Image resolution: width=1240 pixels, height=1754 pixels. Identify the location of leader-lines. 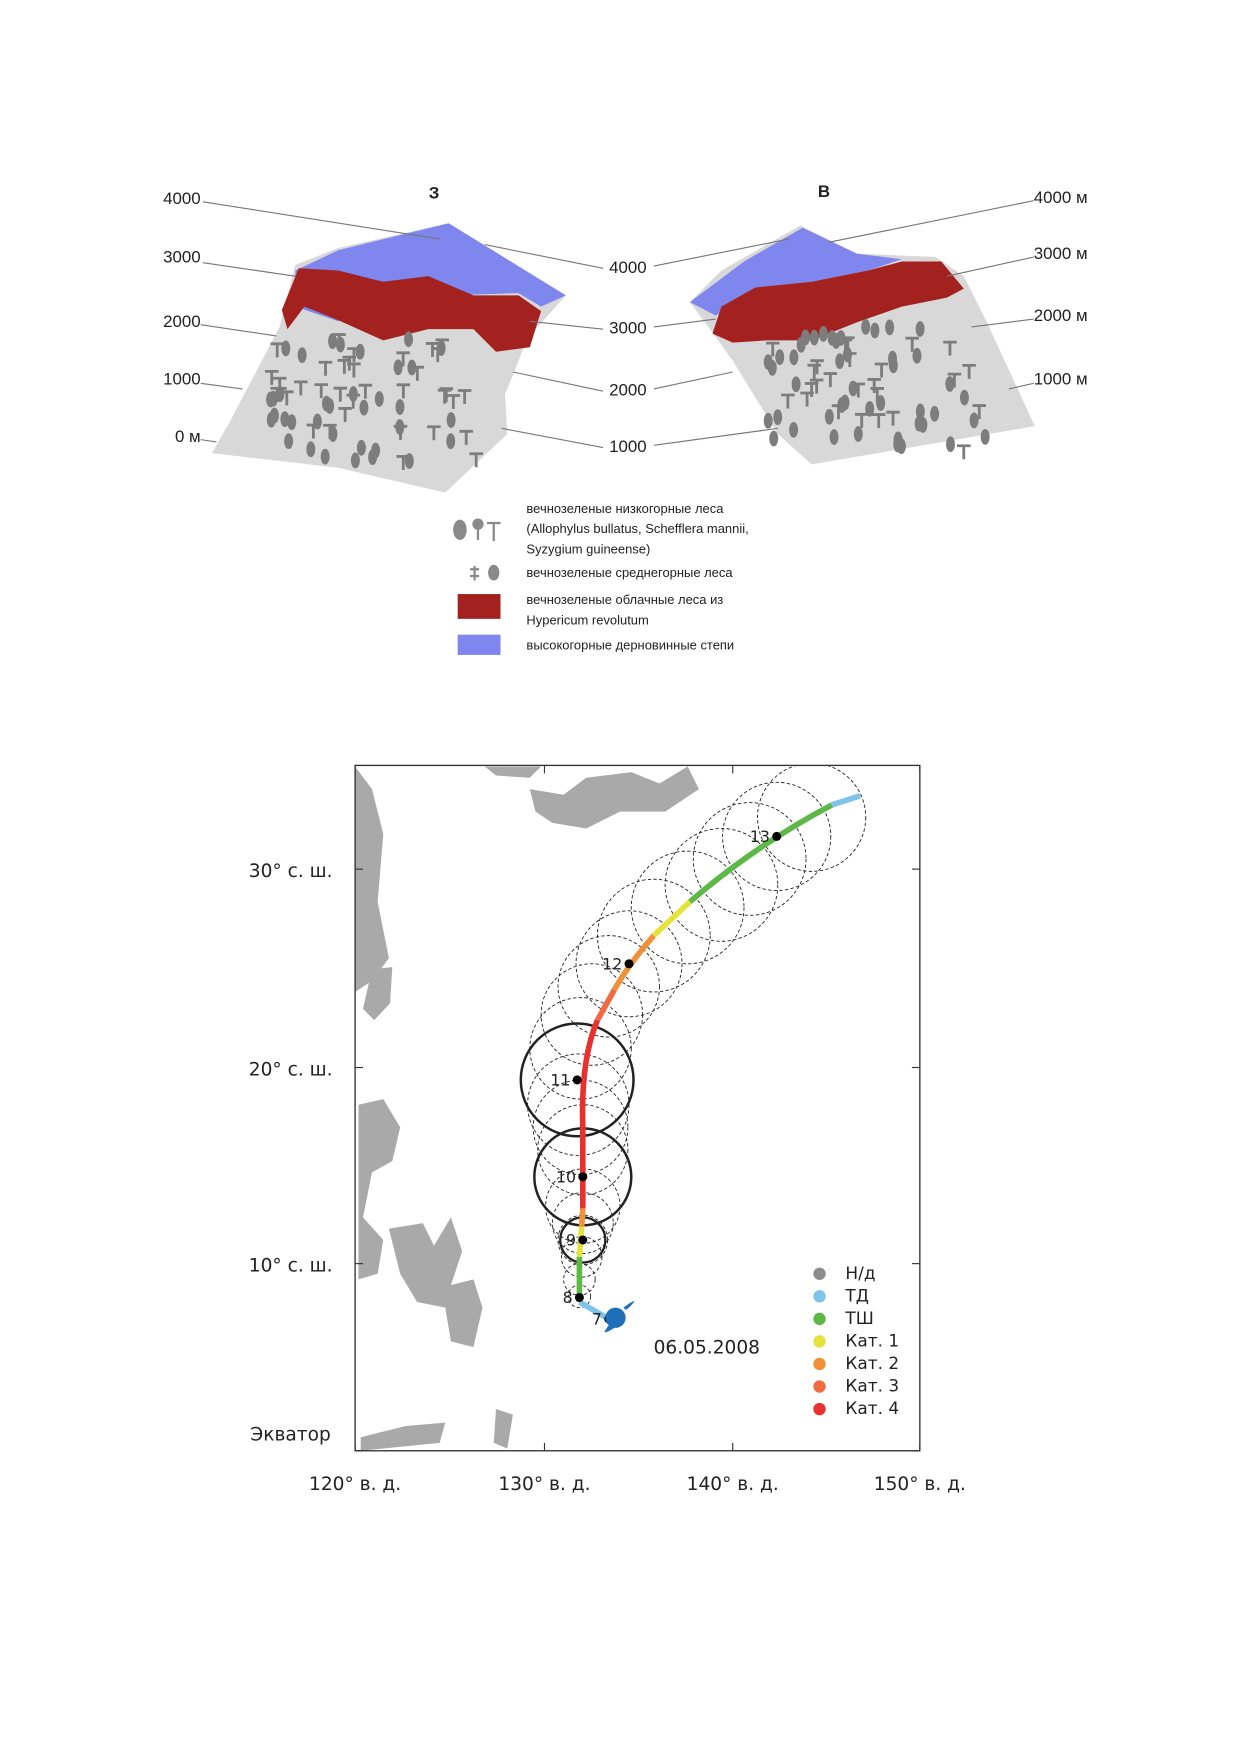
(617, 324).